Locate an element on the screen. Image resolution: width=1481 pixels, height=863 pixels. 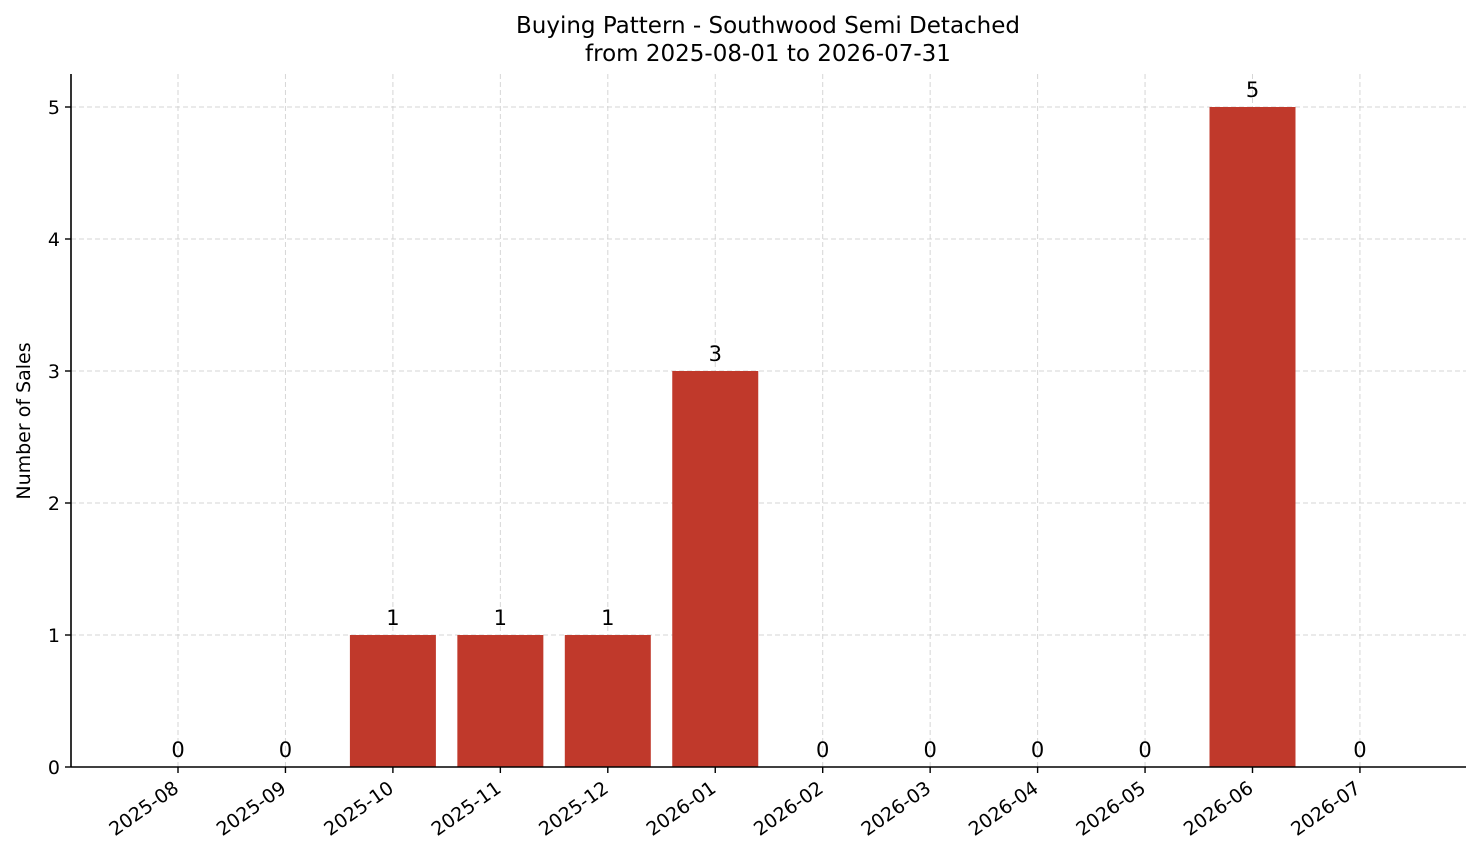
x-tick-label: 2026-02 is located at coordinates (789, 809).